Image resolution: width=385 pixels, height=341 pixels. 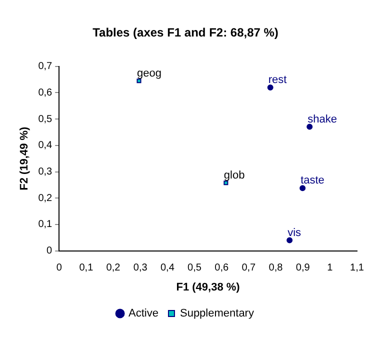 I want to click on x-tick-label: 0,6, so click(x=221, y=268).